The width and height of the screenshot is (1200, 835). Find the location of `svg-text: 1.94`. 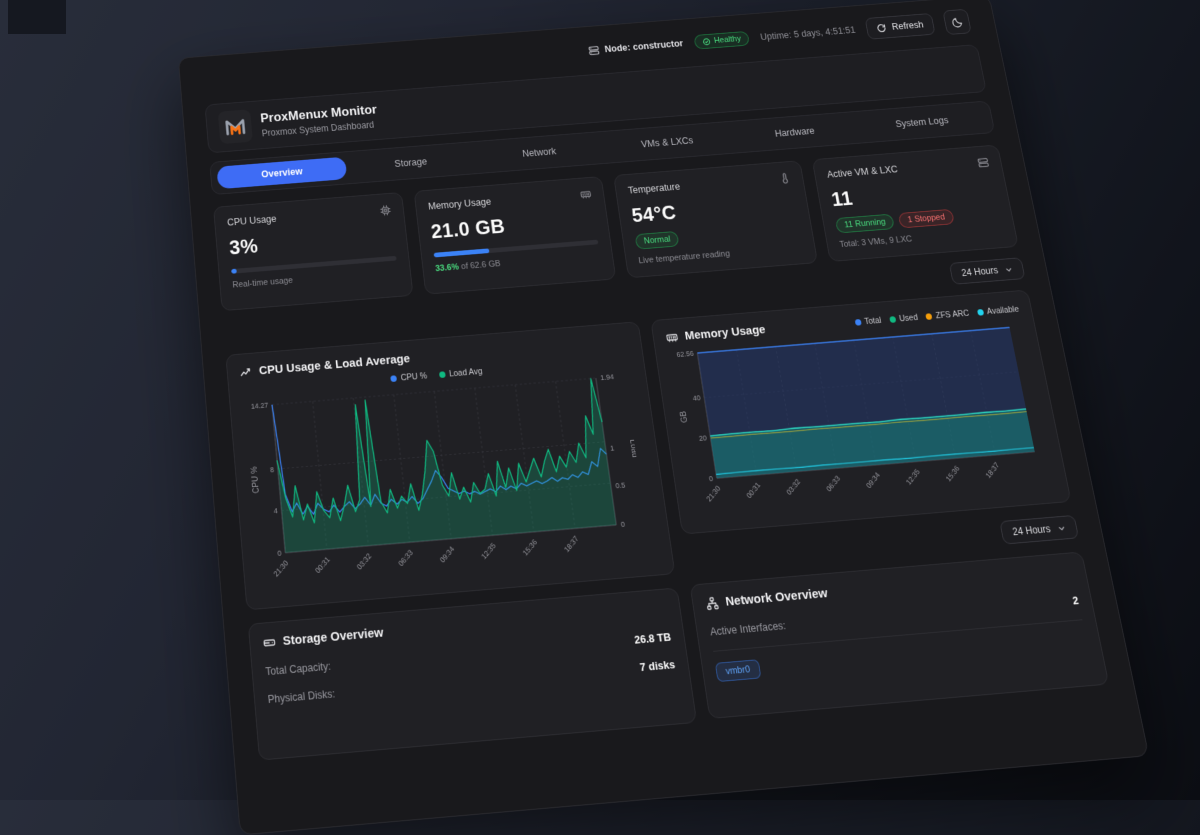

svg-text: 1.94 is located at coordinates (607, 378).